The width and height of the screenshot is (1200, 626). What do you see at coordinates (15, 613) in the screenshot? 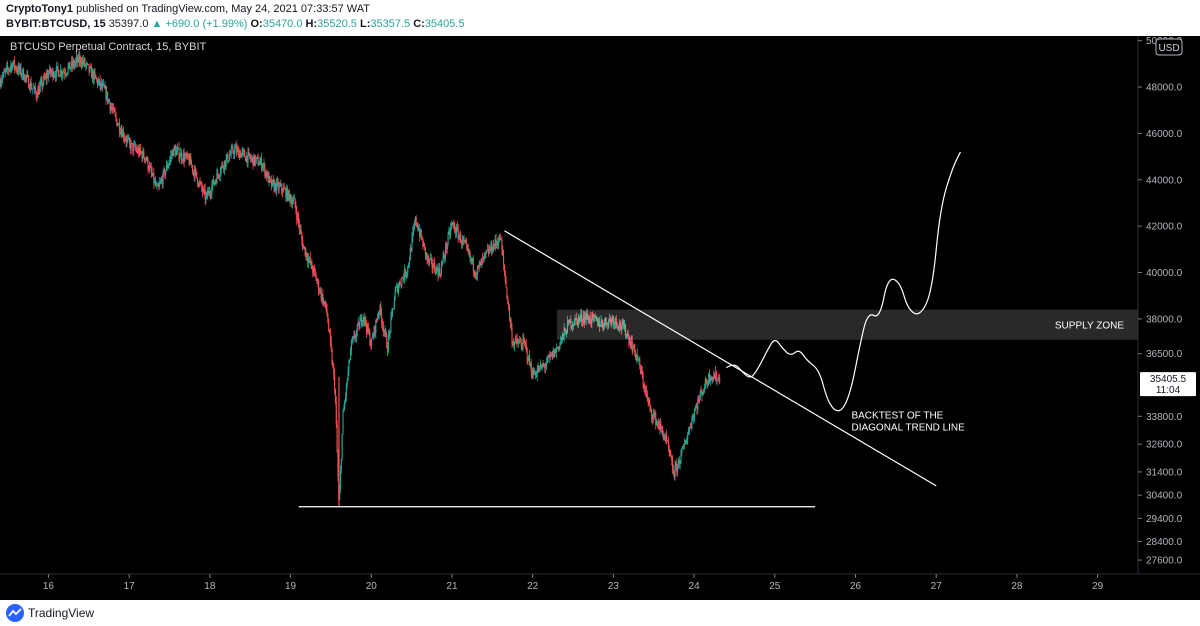
I see `tradingview-logo-icon` at bounding box center [15, 613].